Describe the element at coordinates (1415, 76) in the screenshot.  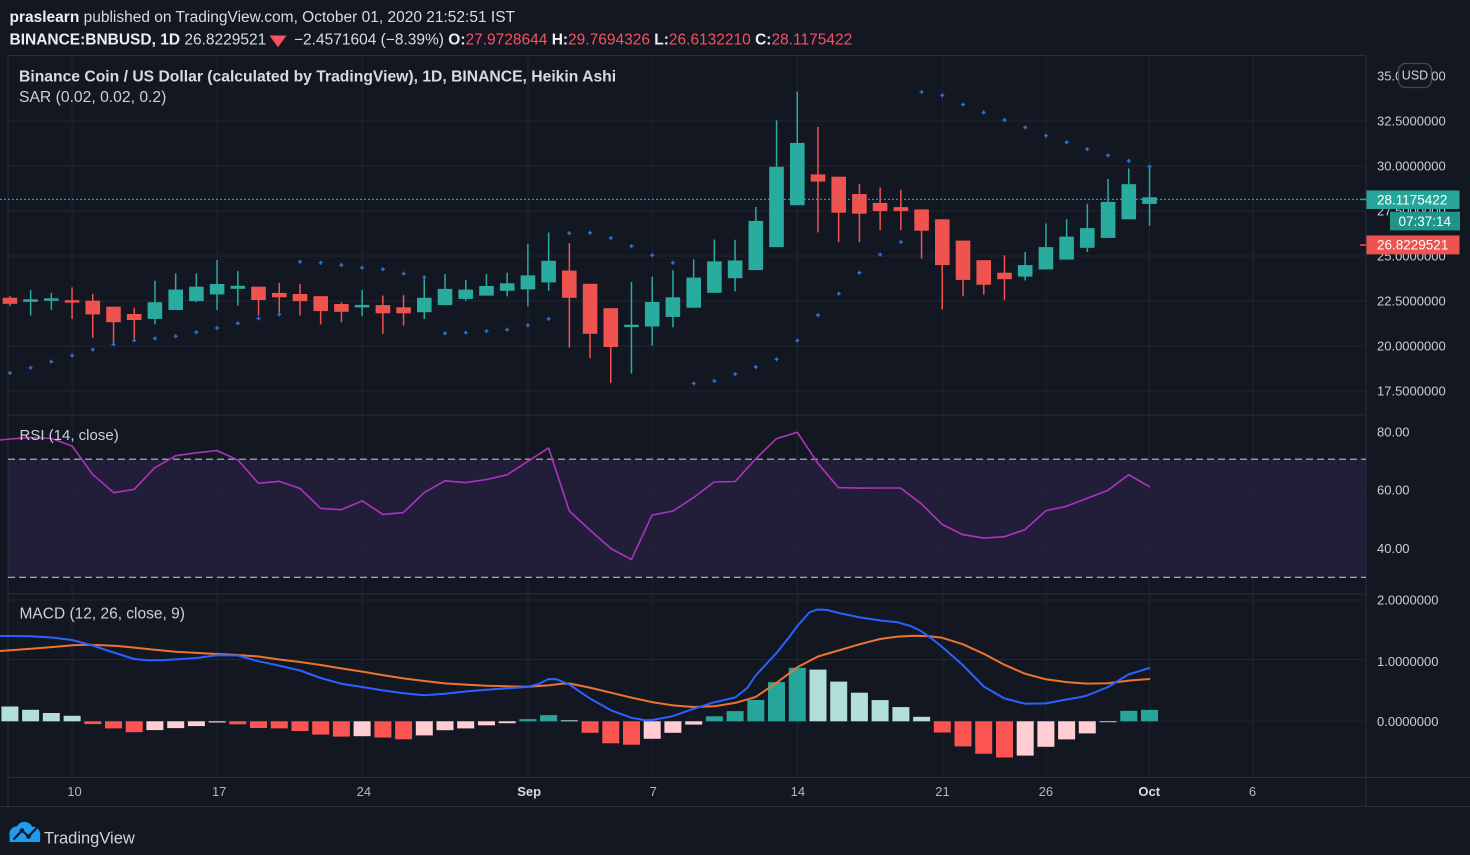
I see `svg-text: USD` at that location.